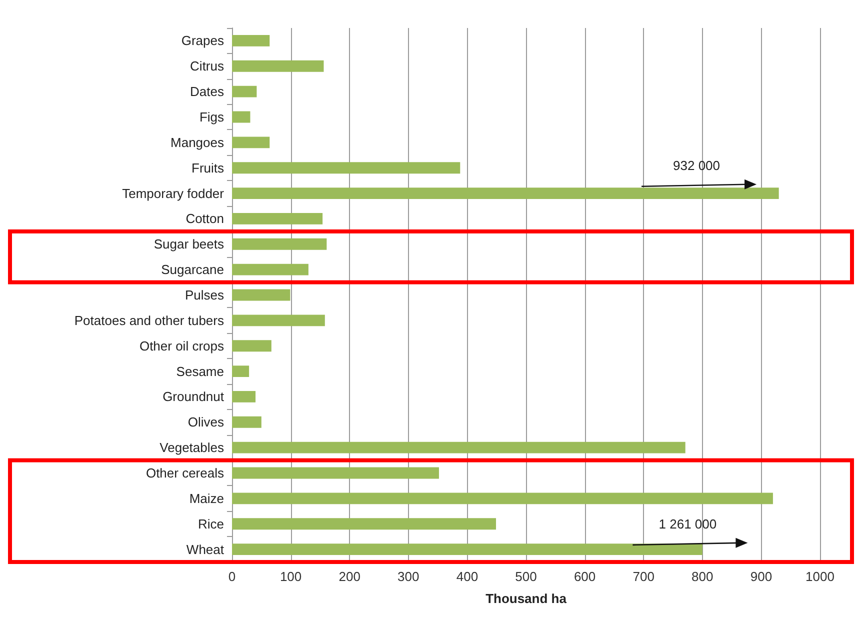 The width and height of the screenshot is (858, 632). What do you see at coordinates (181, 346) in the screenshot?
I see `y-tick-label: Other oil crops` at bounding box center [181, 346].